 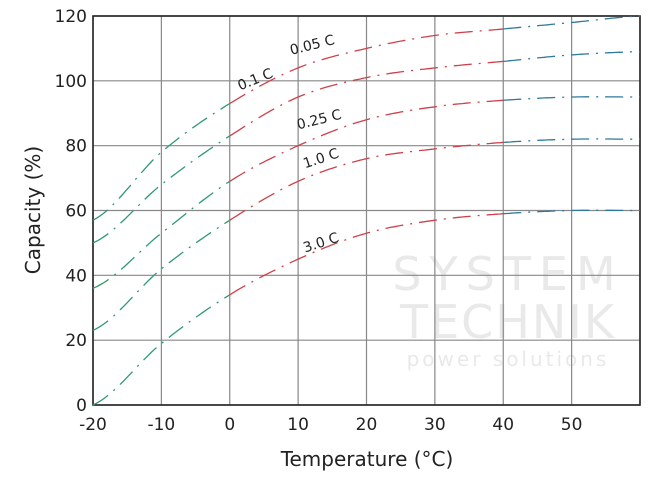 What do you see at coordinates (298, 425) in the screenshot?
I see `x-tick-label: 10` at bounding box center [298, 425].